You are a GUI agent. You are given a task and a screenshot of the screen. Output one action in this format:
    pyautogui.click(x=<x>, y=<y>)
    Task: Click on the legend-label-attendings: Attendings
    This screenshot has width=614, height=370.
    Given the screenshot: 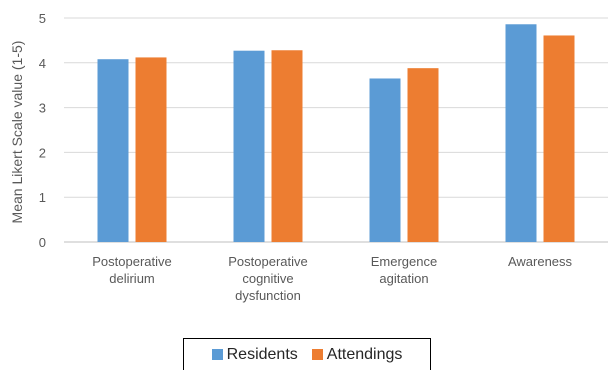 What is the action you would take?
    pyautogui.click(x=364, y=354)
    